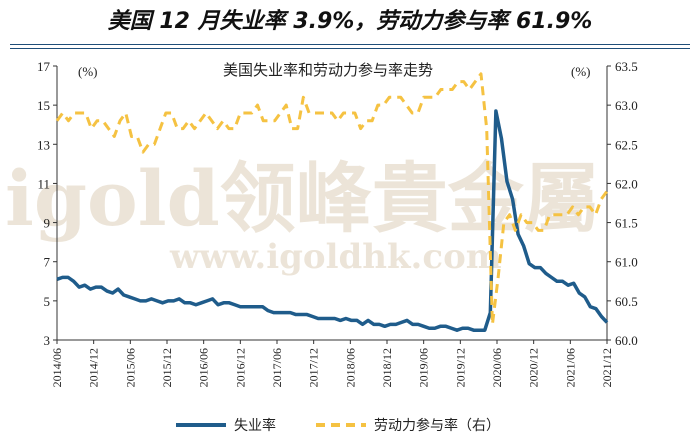  I want to click on x-tick-label: 2016/06, so click(204, 367).